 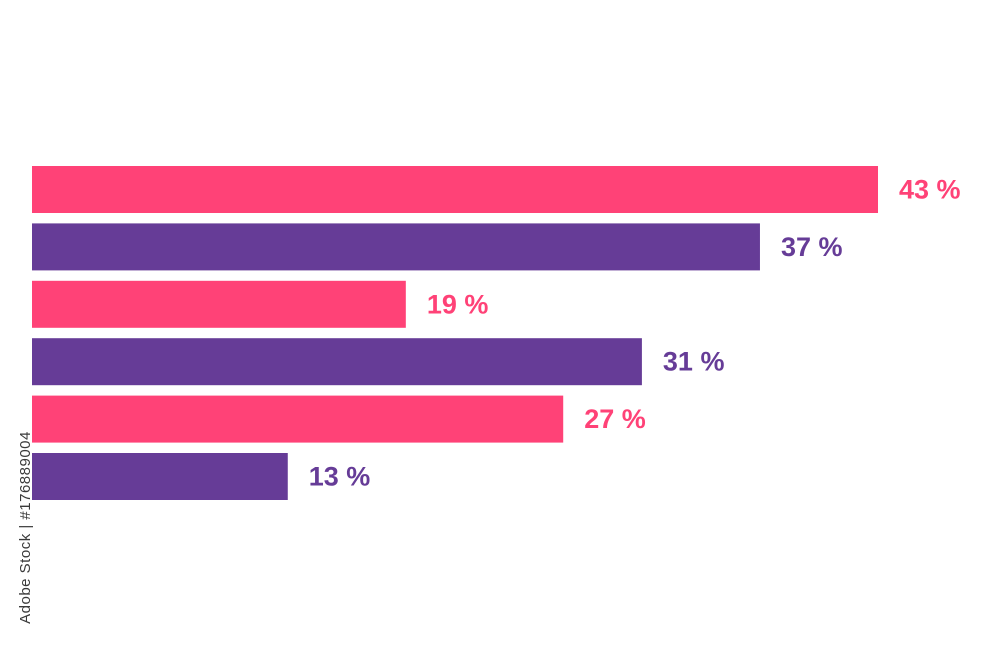 What do you see at coordinates (930, 190) in the screenshot?
I see `bar-value-label-1: 43 %` at bounding box center [930, 190].